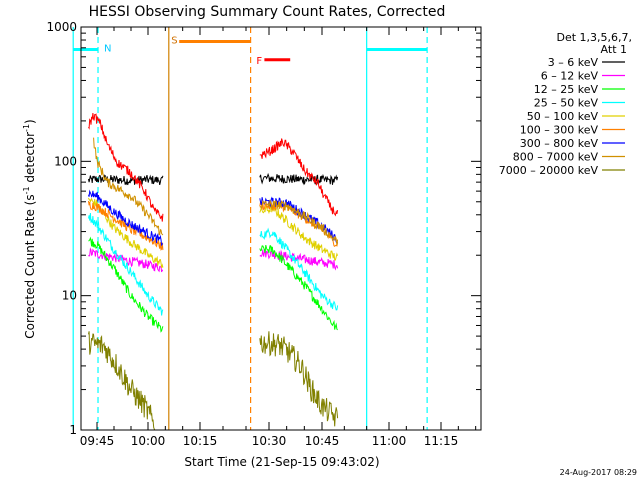 The width and height of the screenshot is (640, 480). Describe the element at coordinates (73, 430) in the screenshot. I see `y-tick-label-0: 1` at that location.